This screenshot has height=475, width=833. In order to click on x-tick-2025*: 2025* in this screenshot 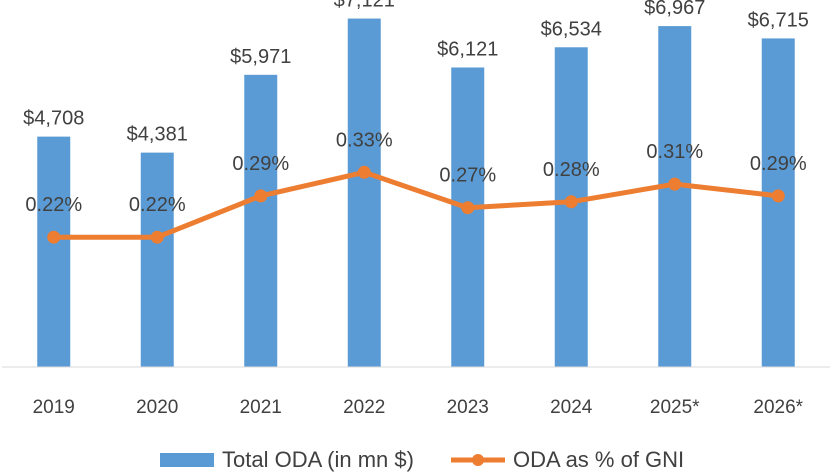, I will do `click(675, 407)`.